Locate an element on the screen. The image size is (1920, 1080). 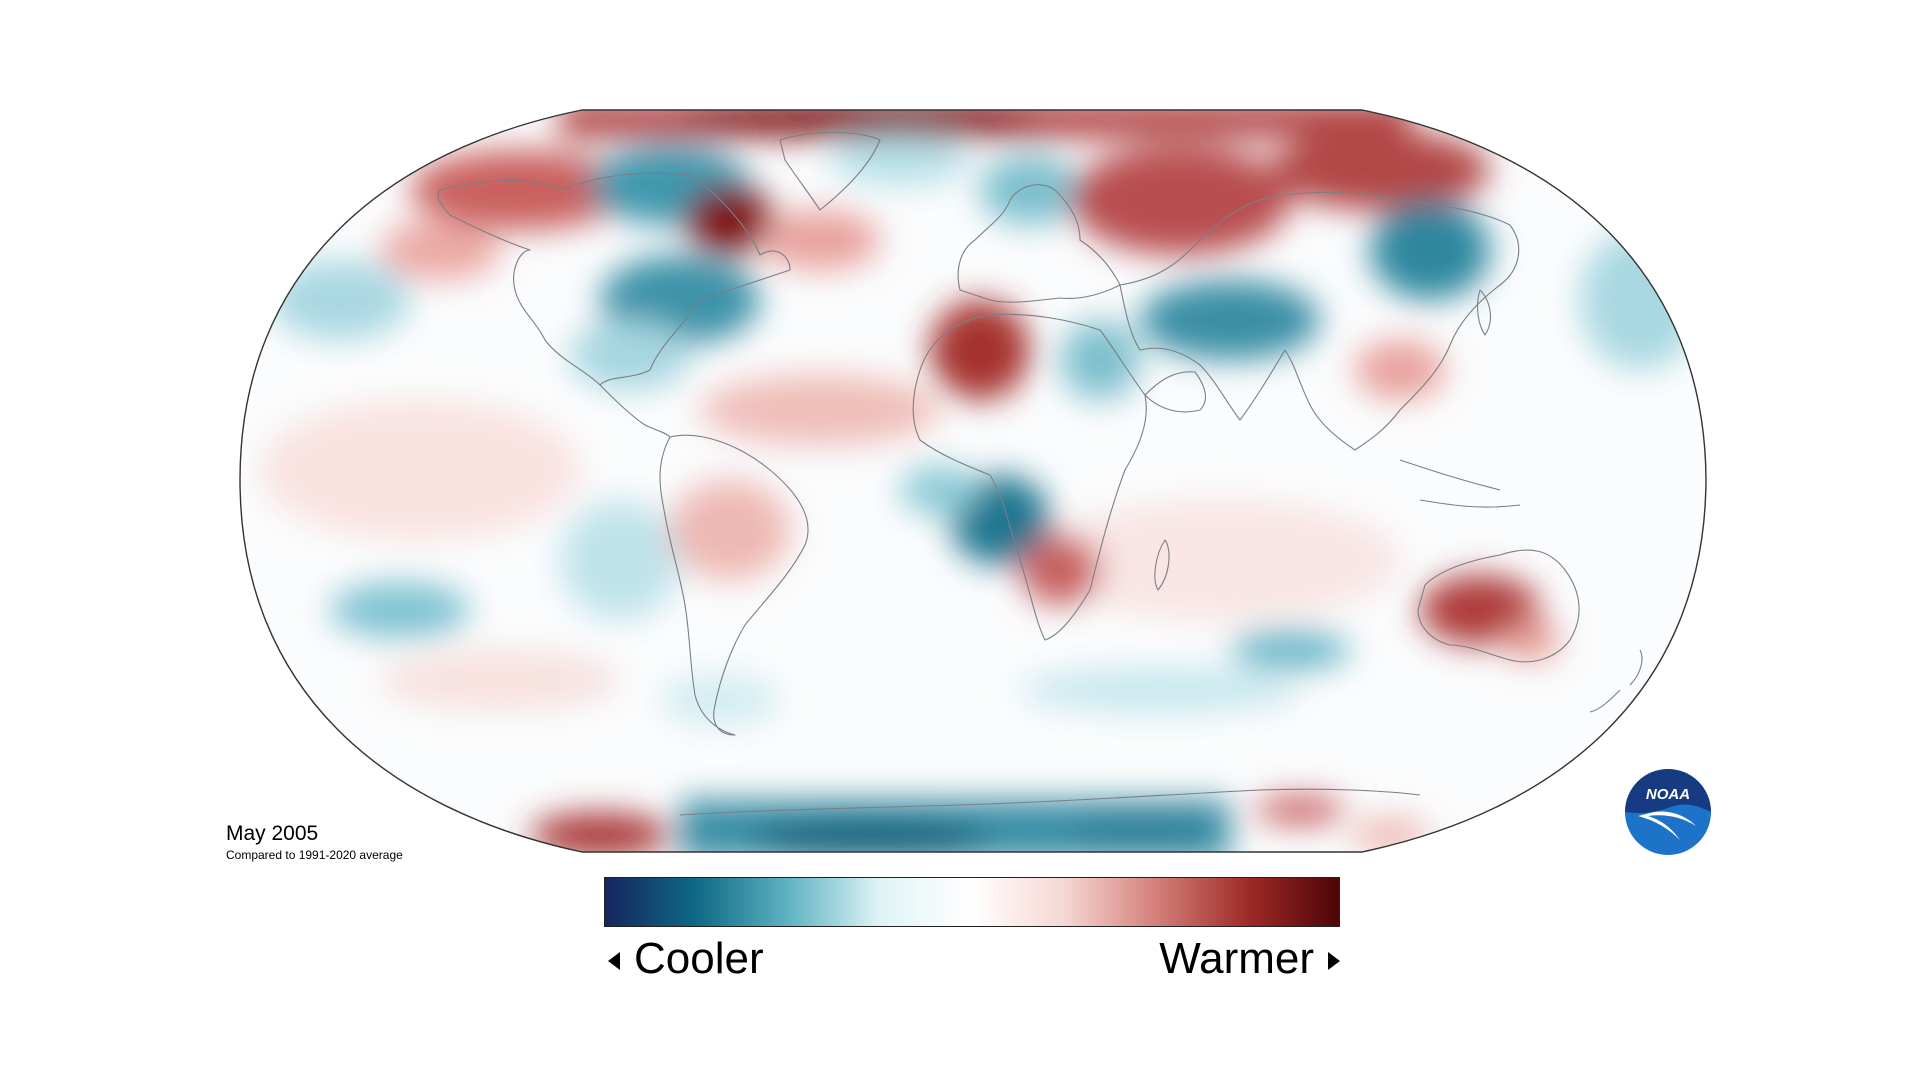
warmer-label: Warmer is located at coordinates (1236, 958).